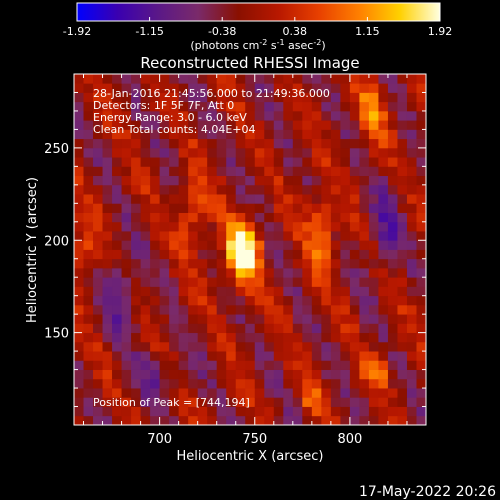 This screenshot has height=500, width=500. What do you see at coordinates (295, 31) in the screenshot?
I see `colorbar-tick-label: 0.38` at bounding box center [295, 31].